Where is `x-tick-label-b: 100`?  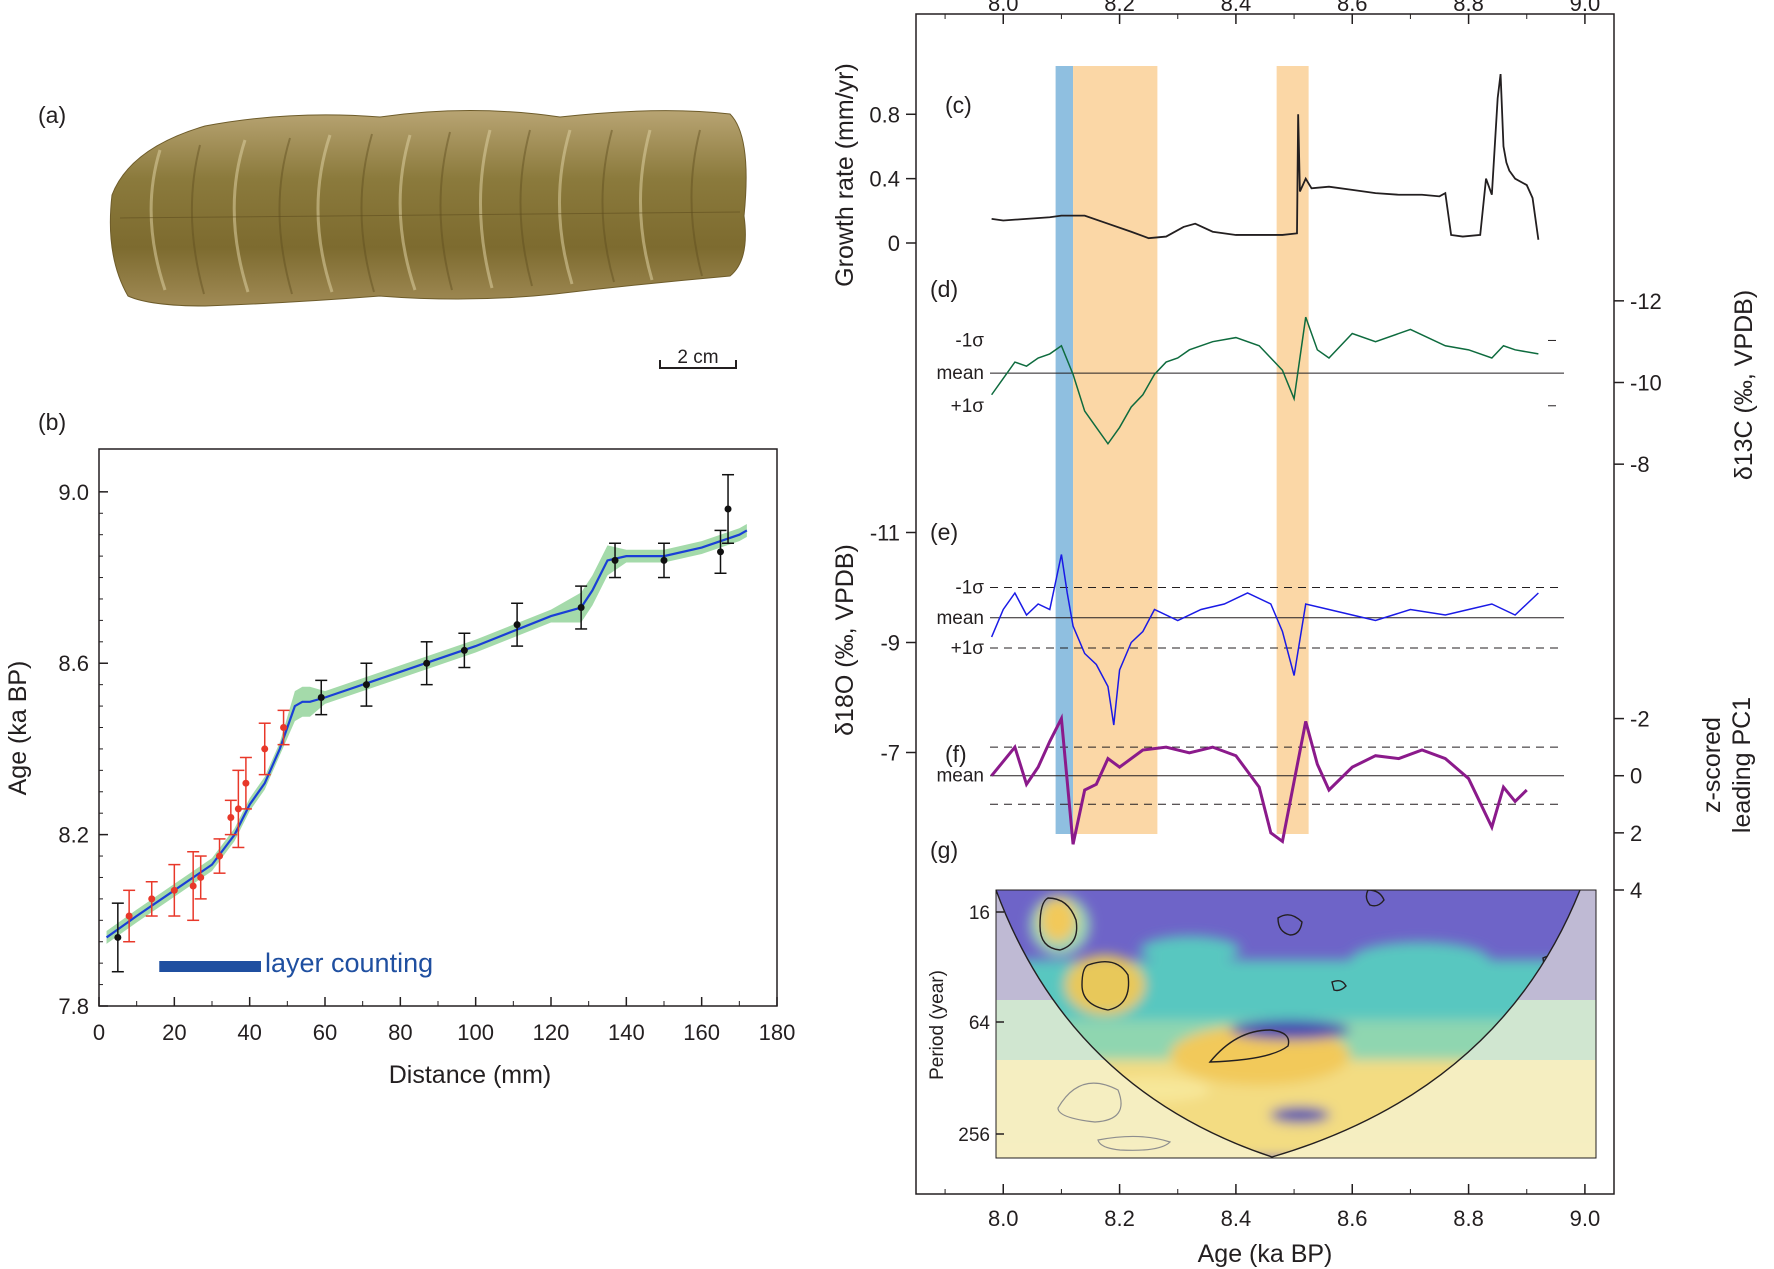
x-tick-label-b: 100 is located at coordinates (475, 1032).